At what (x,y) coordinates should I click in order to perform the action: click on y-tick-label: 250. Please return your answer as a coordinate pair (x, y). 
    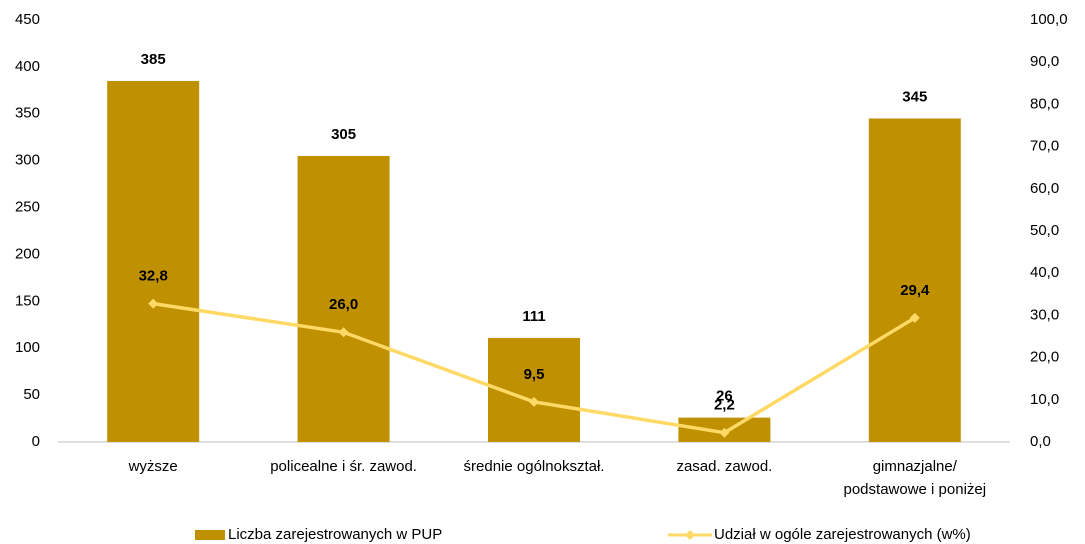
    Looking at the image, I should click on (27, 207).